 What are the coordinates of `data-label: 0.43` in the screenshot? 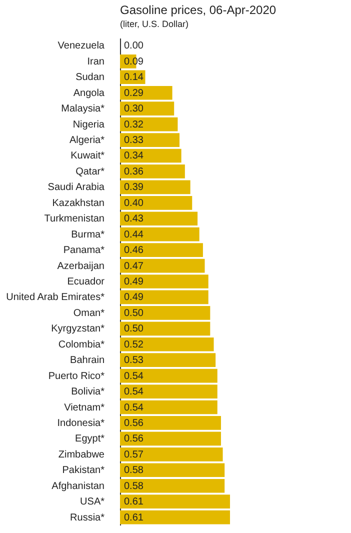 It's located at (134, 219).